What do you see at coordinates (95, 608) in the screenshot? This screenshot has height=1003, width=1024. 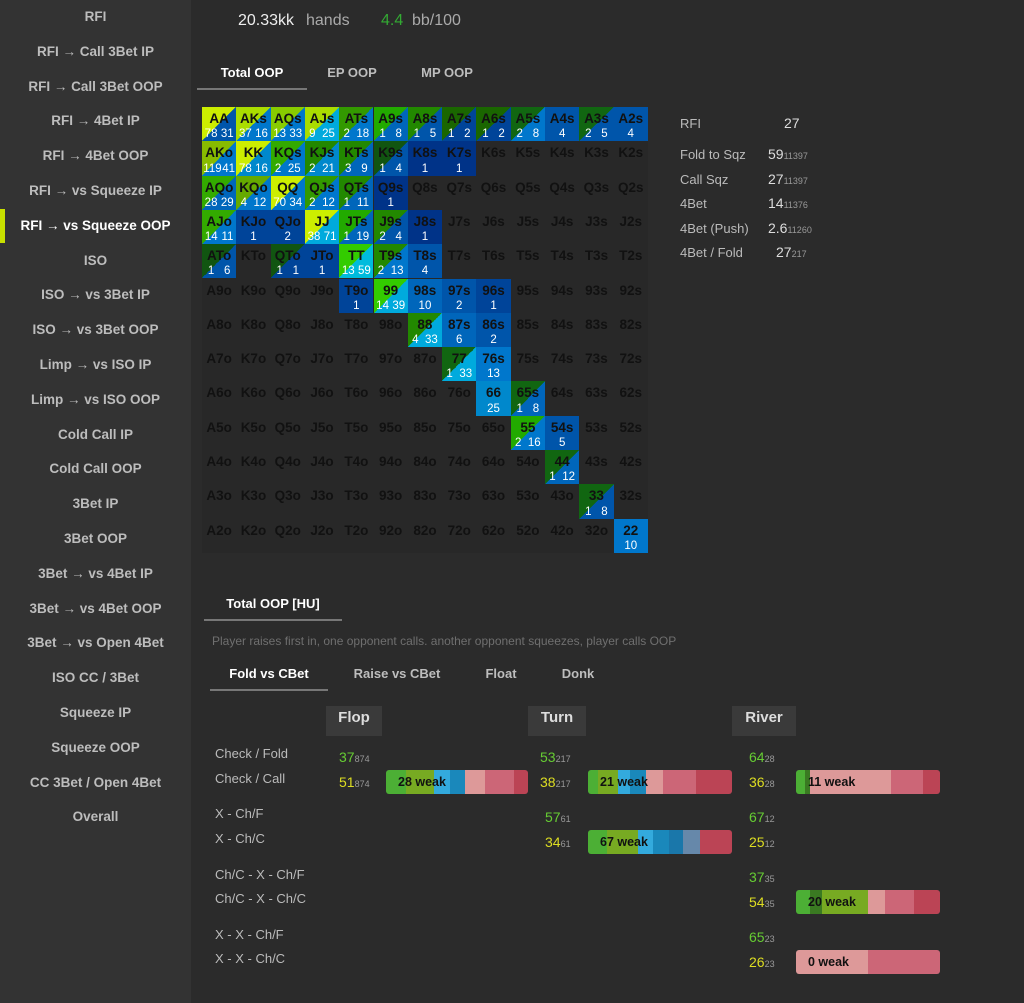 I see `sidebar-item: 3Bet → vs 4Bet OOP` at bounding box center [95, 608].